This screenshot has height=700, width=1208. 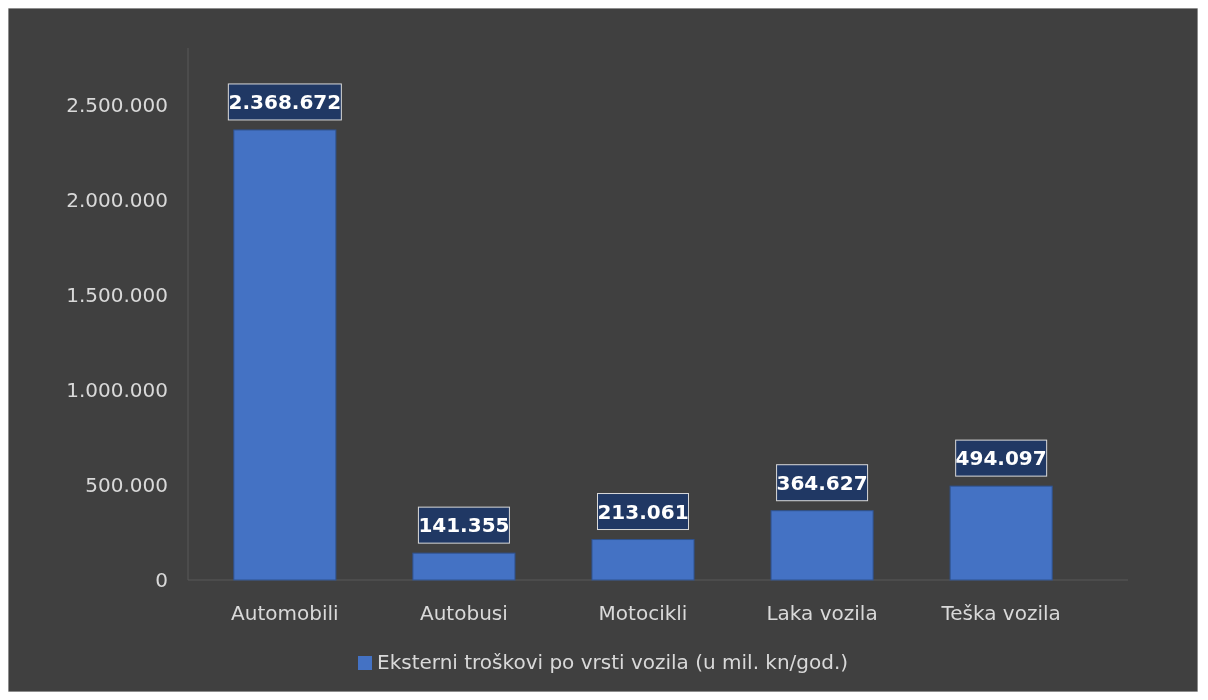 What do you see at coordinates (161, 580) in the screenshot?
I see `y-tick-label: 0` at bounding box center [161, 580].